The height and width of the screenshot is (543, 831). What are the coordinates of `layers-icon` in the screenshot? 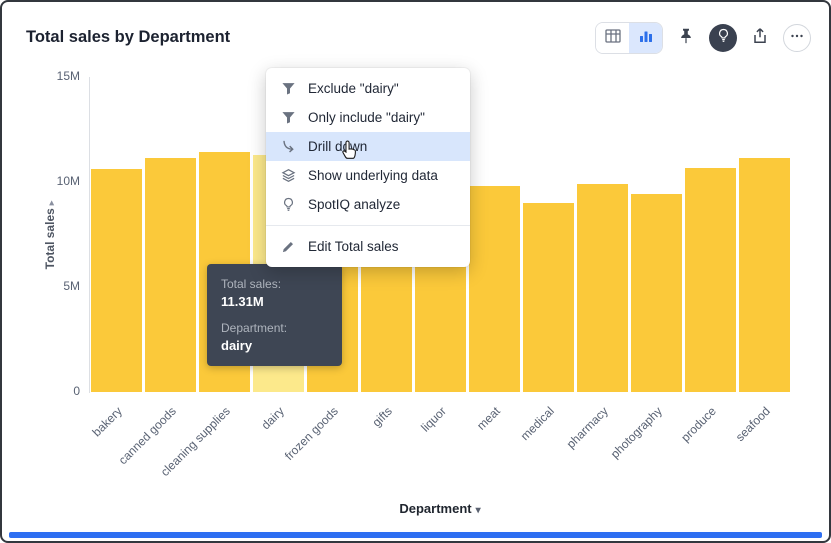 It's located at (288, 176).